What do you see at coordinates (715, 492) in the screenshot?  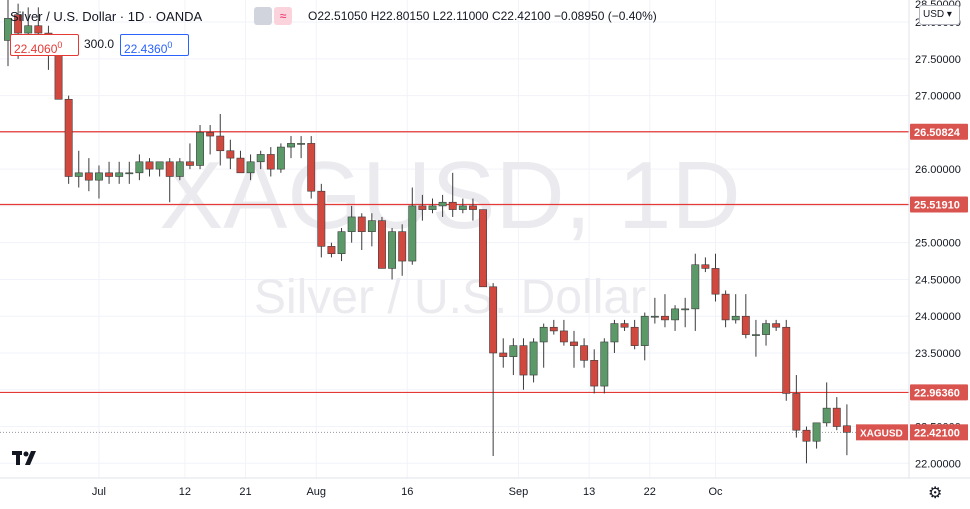 I see `time-tick-label: Oc` at bounding box center [715, 492].